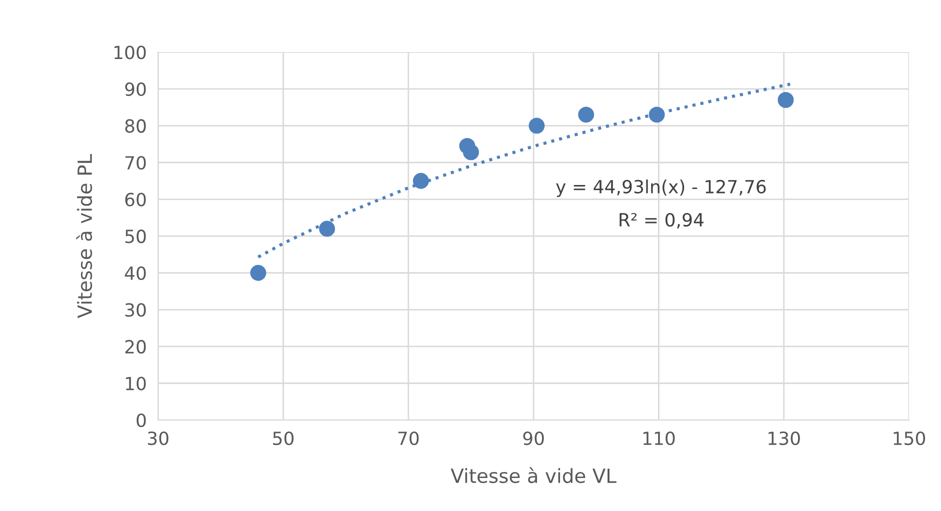  What do you see at coordinates (135, 273) in the screenshot?
I see `y-tick-label: 40` at bounding box center [135, 273].